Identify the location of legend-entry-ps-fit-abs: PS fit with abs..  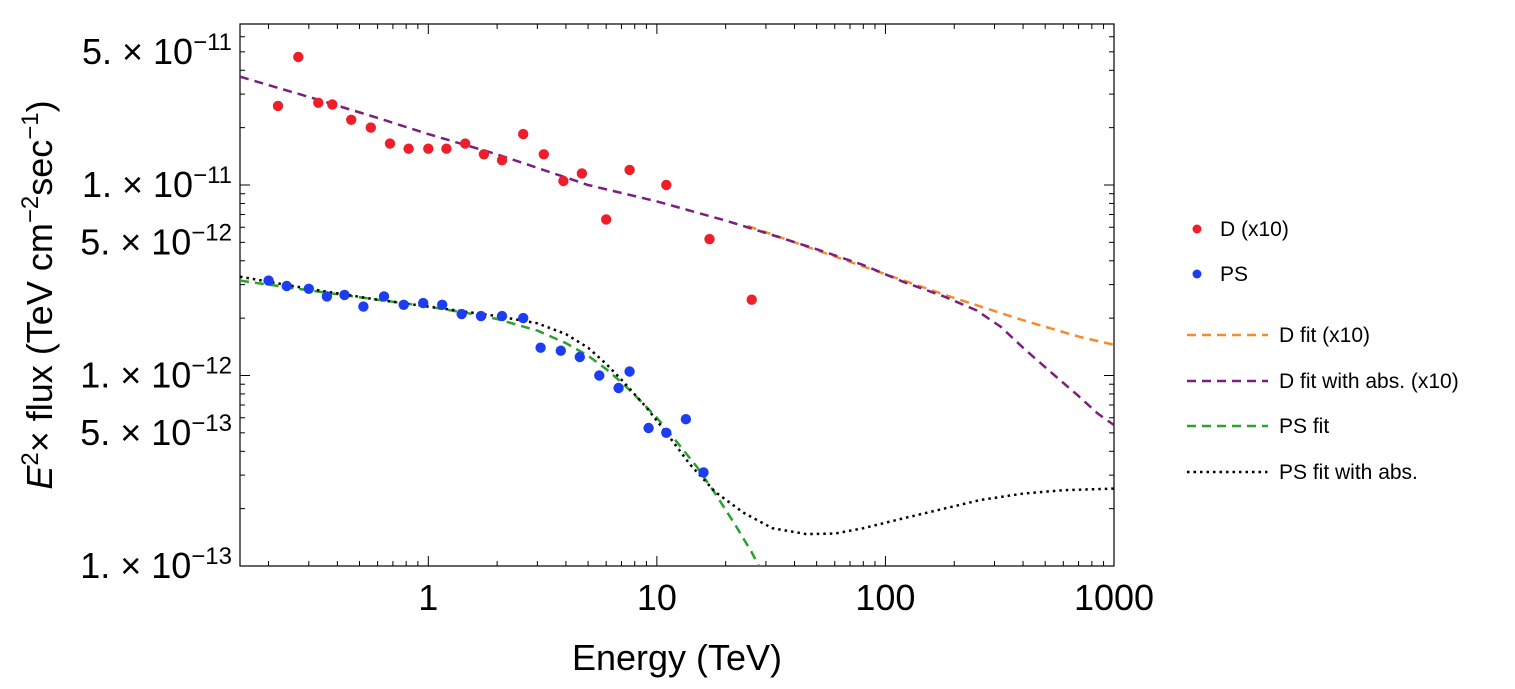
(1302, 472).